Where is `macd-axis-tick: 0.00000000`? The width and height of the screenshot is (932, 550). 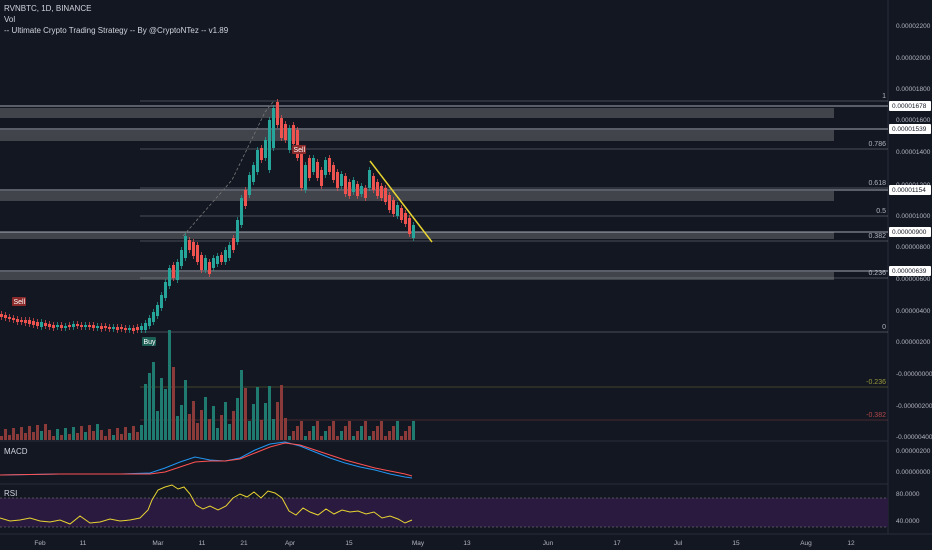 macd-axis-tick: 0.00000000 is located at coordinates (913, 472).